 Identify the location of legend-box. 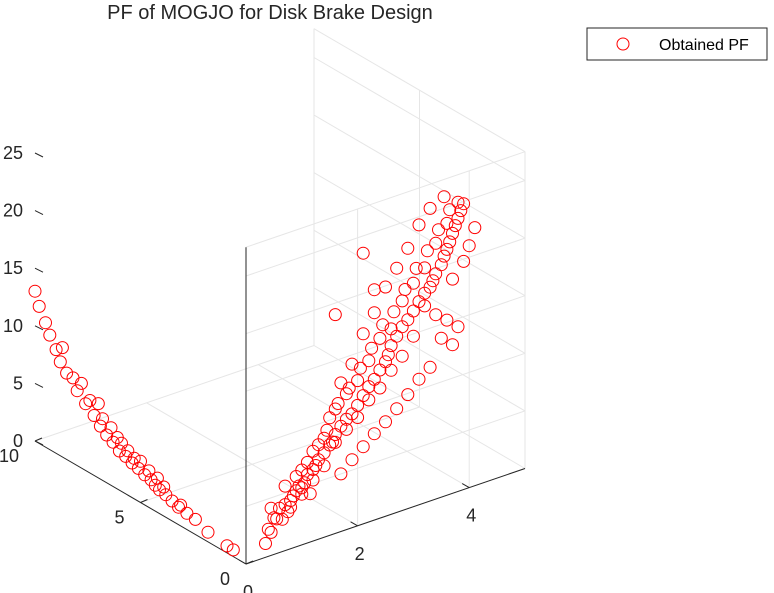
(677, 44).